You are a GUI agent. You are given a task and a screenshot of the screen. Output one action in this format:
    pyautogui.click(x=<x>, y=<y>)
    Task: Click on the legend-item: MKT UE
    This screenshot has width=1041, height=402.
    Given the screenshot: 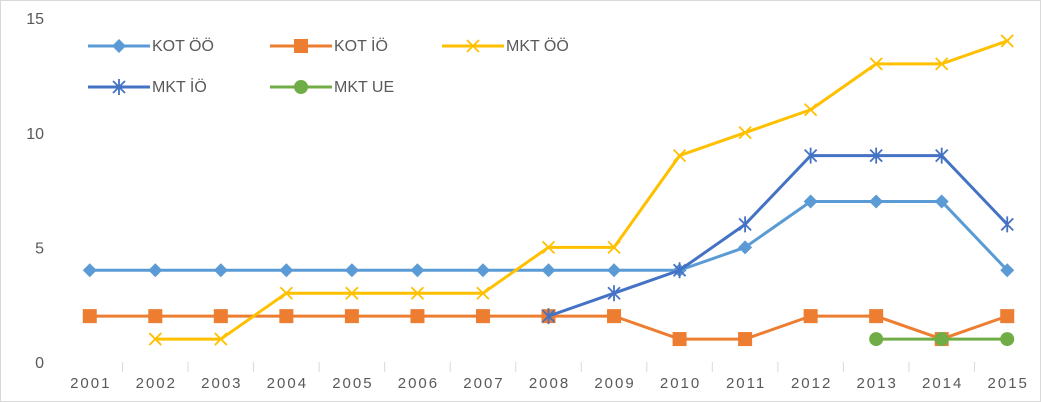 What is the action you would take?
    pyautogui.click(x=332, y=87)
    